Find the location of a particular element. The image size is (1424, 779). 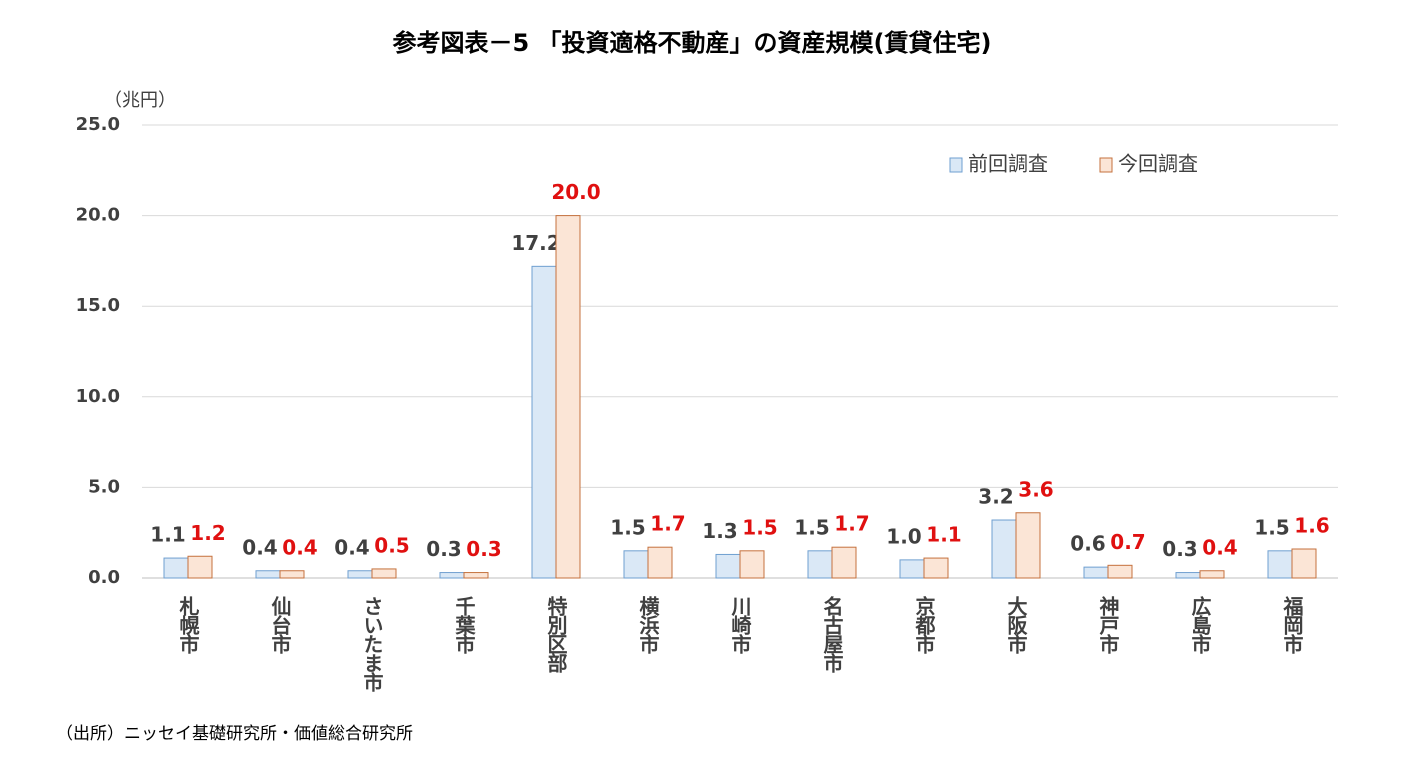

legend-label: 今回調査 is located at coordinates (1158, 164).